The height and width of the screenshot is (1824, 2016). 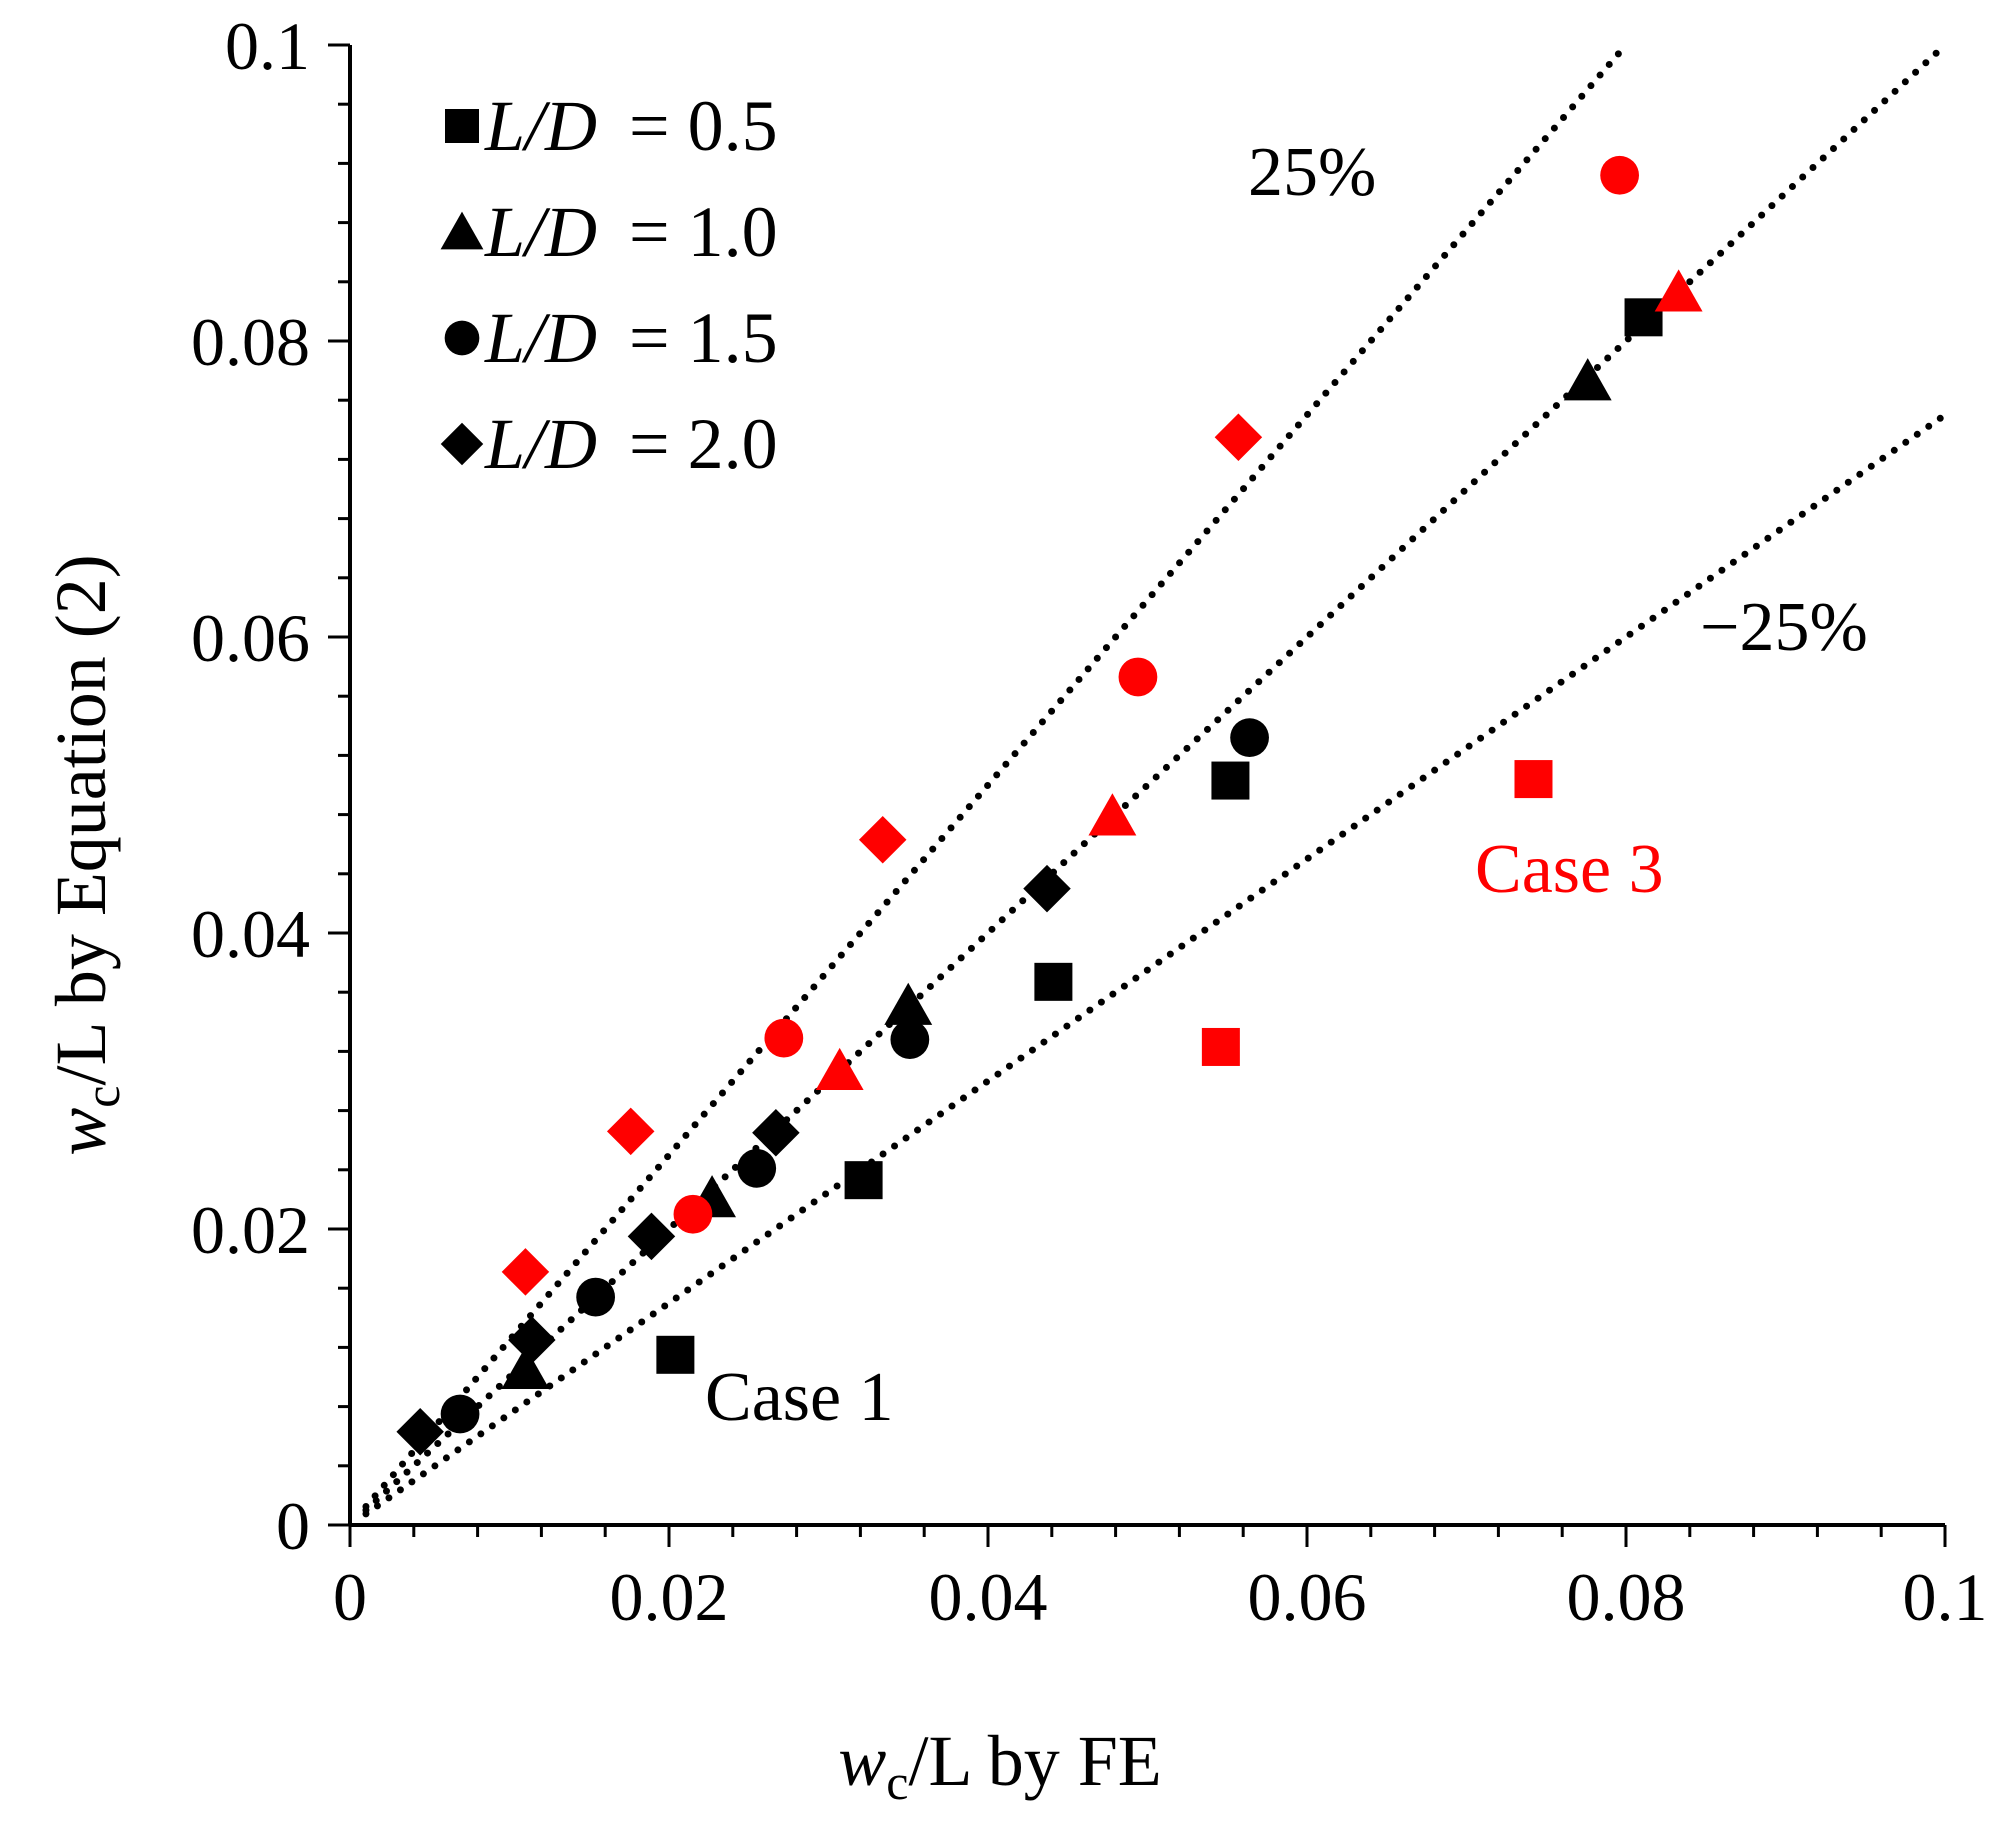 What do you see at coordinates (1569, 869) in the screenshot?
I see `case-3-label: Case 3` at bounding box center [1569, 869].